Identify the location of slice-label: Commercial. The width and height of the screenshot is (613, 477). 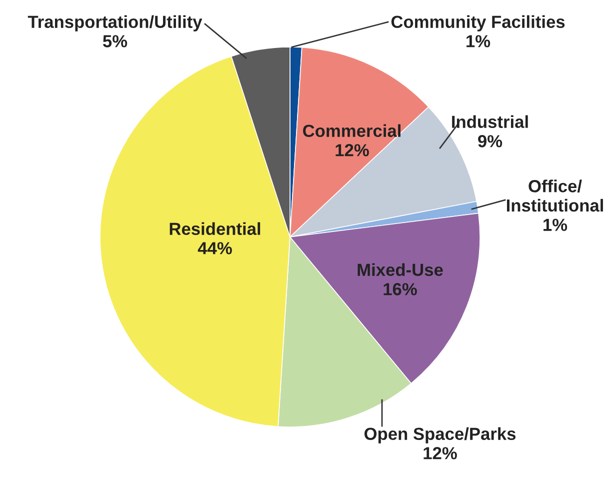
(351, 130).